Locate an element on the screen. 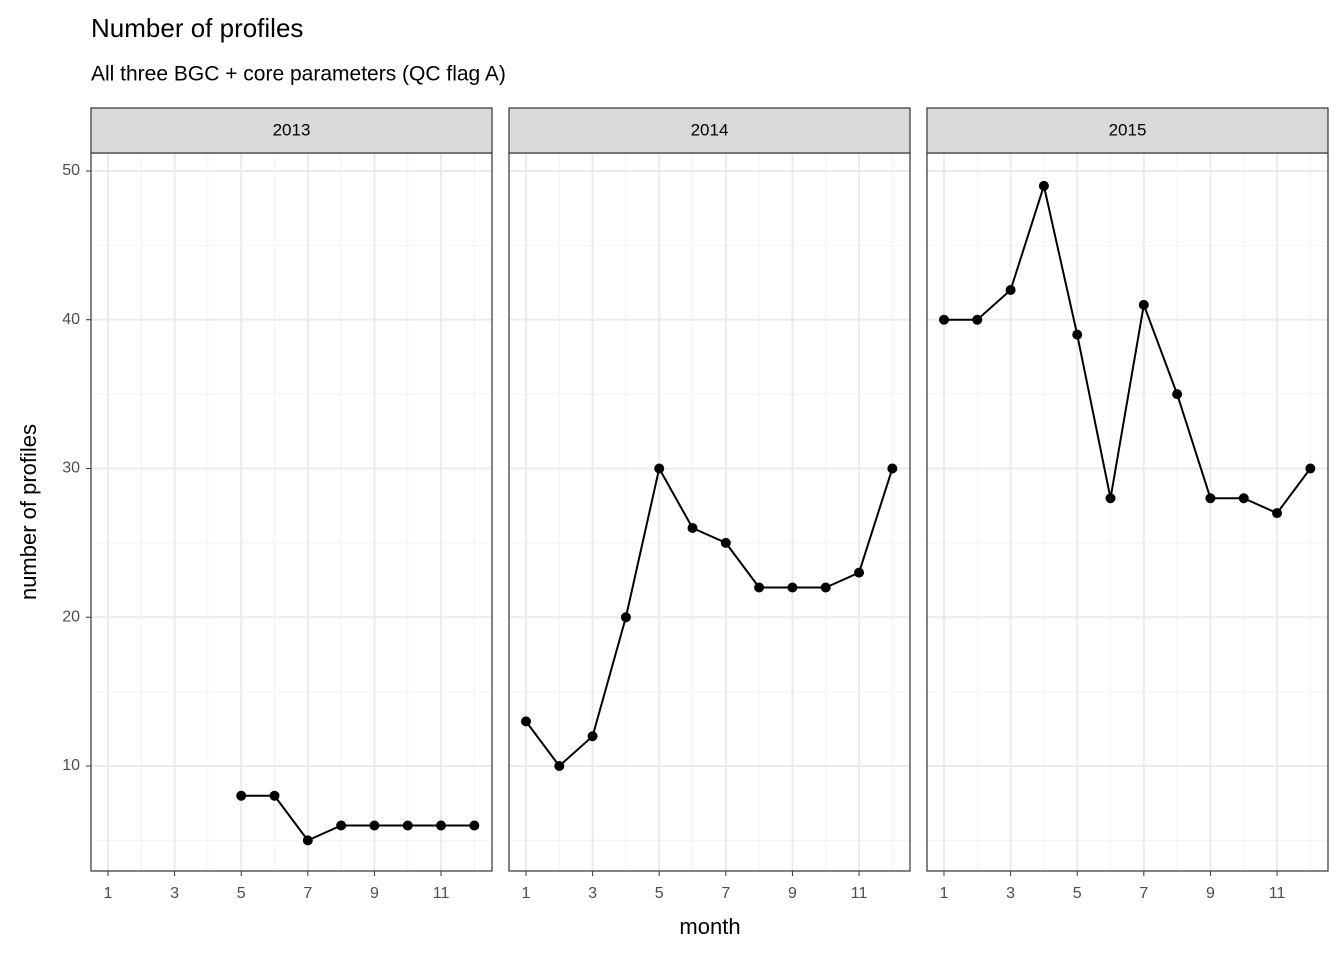 The image size is (1344, 960). y-tick-label: 10 is located at coordinates (71, 765).